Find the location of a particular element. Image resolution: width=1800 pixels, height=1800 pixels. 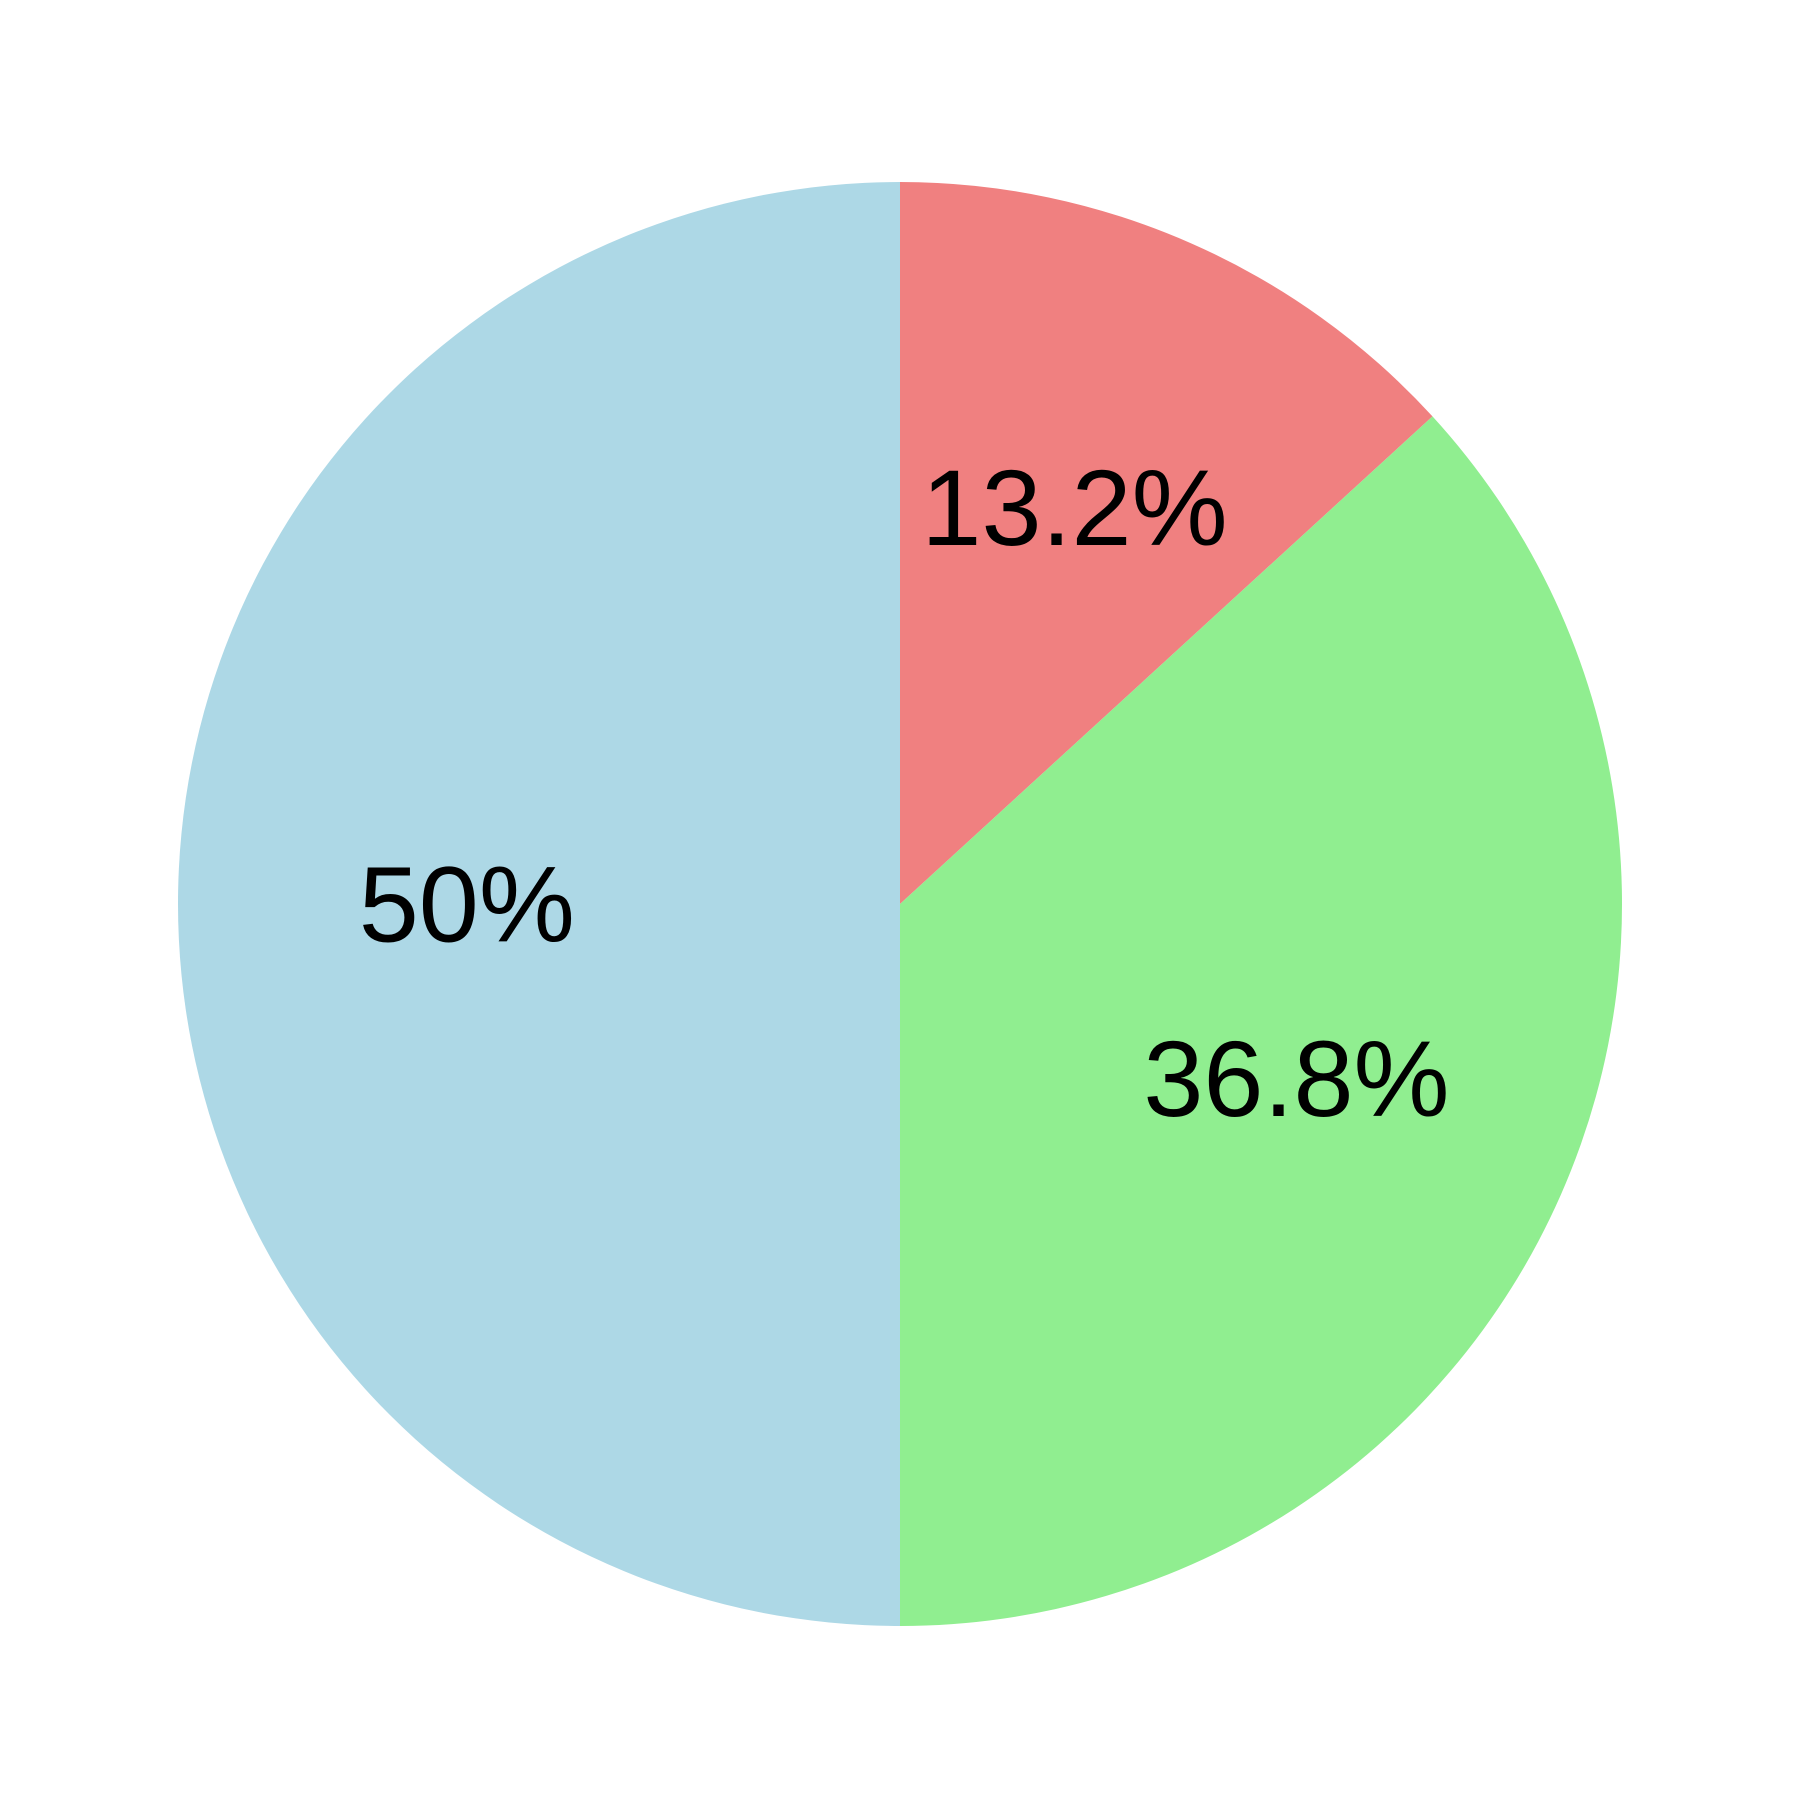

pie-slice-label-0: 13.2% is located at coordinates (1074, 507).